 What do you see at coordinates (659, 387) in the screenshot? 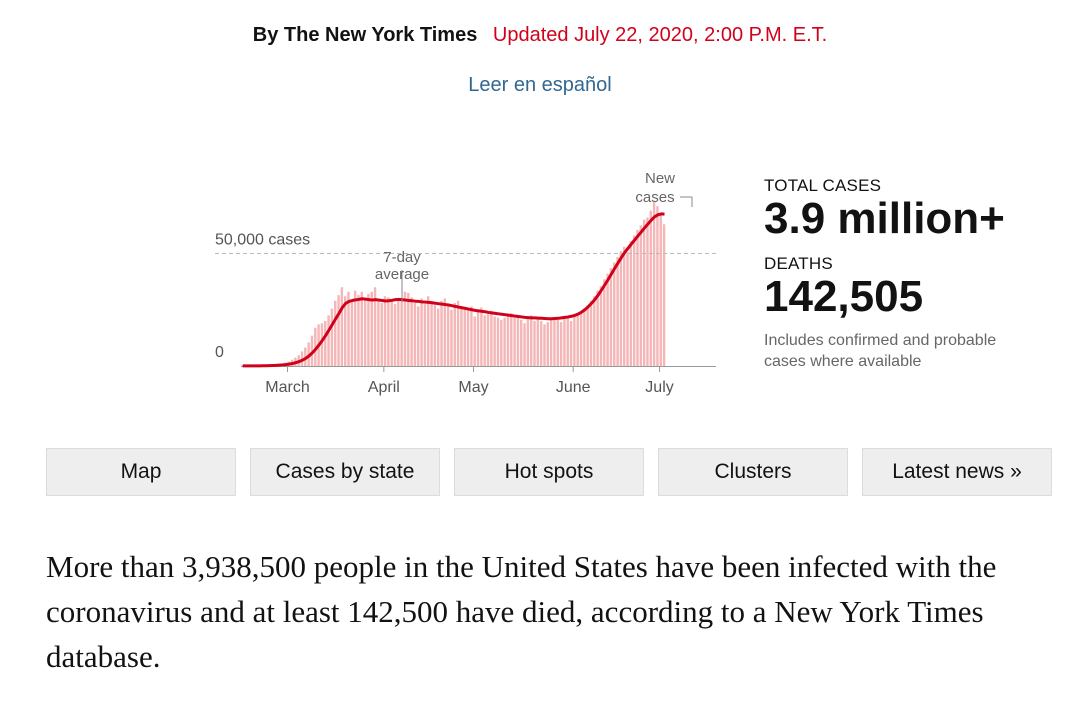
I see `x-tick-label: July` at bounding box center [659, 387].